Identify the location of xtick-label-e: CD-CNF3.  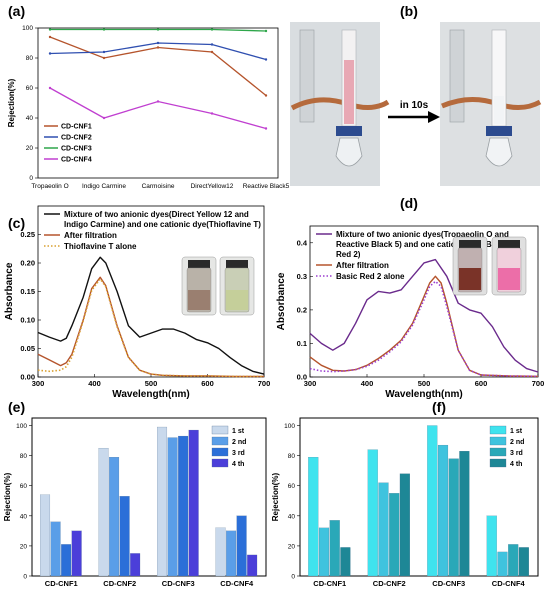
(178, 583).